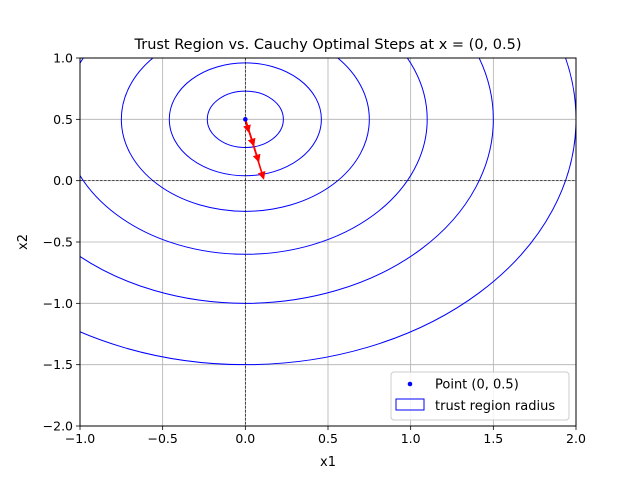 This screenshot has height=478, width=640. Describe the element at coordinates (328, 462) in the screenshot. I see `x-axis-label: x1` at that location.